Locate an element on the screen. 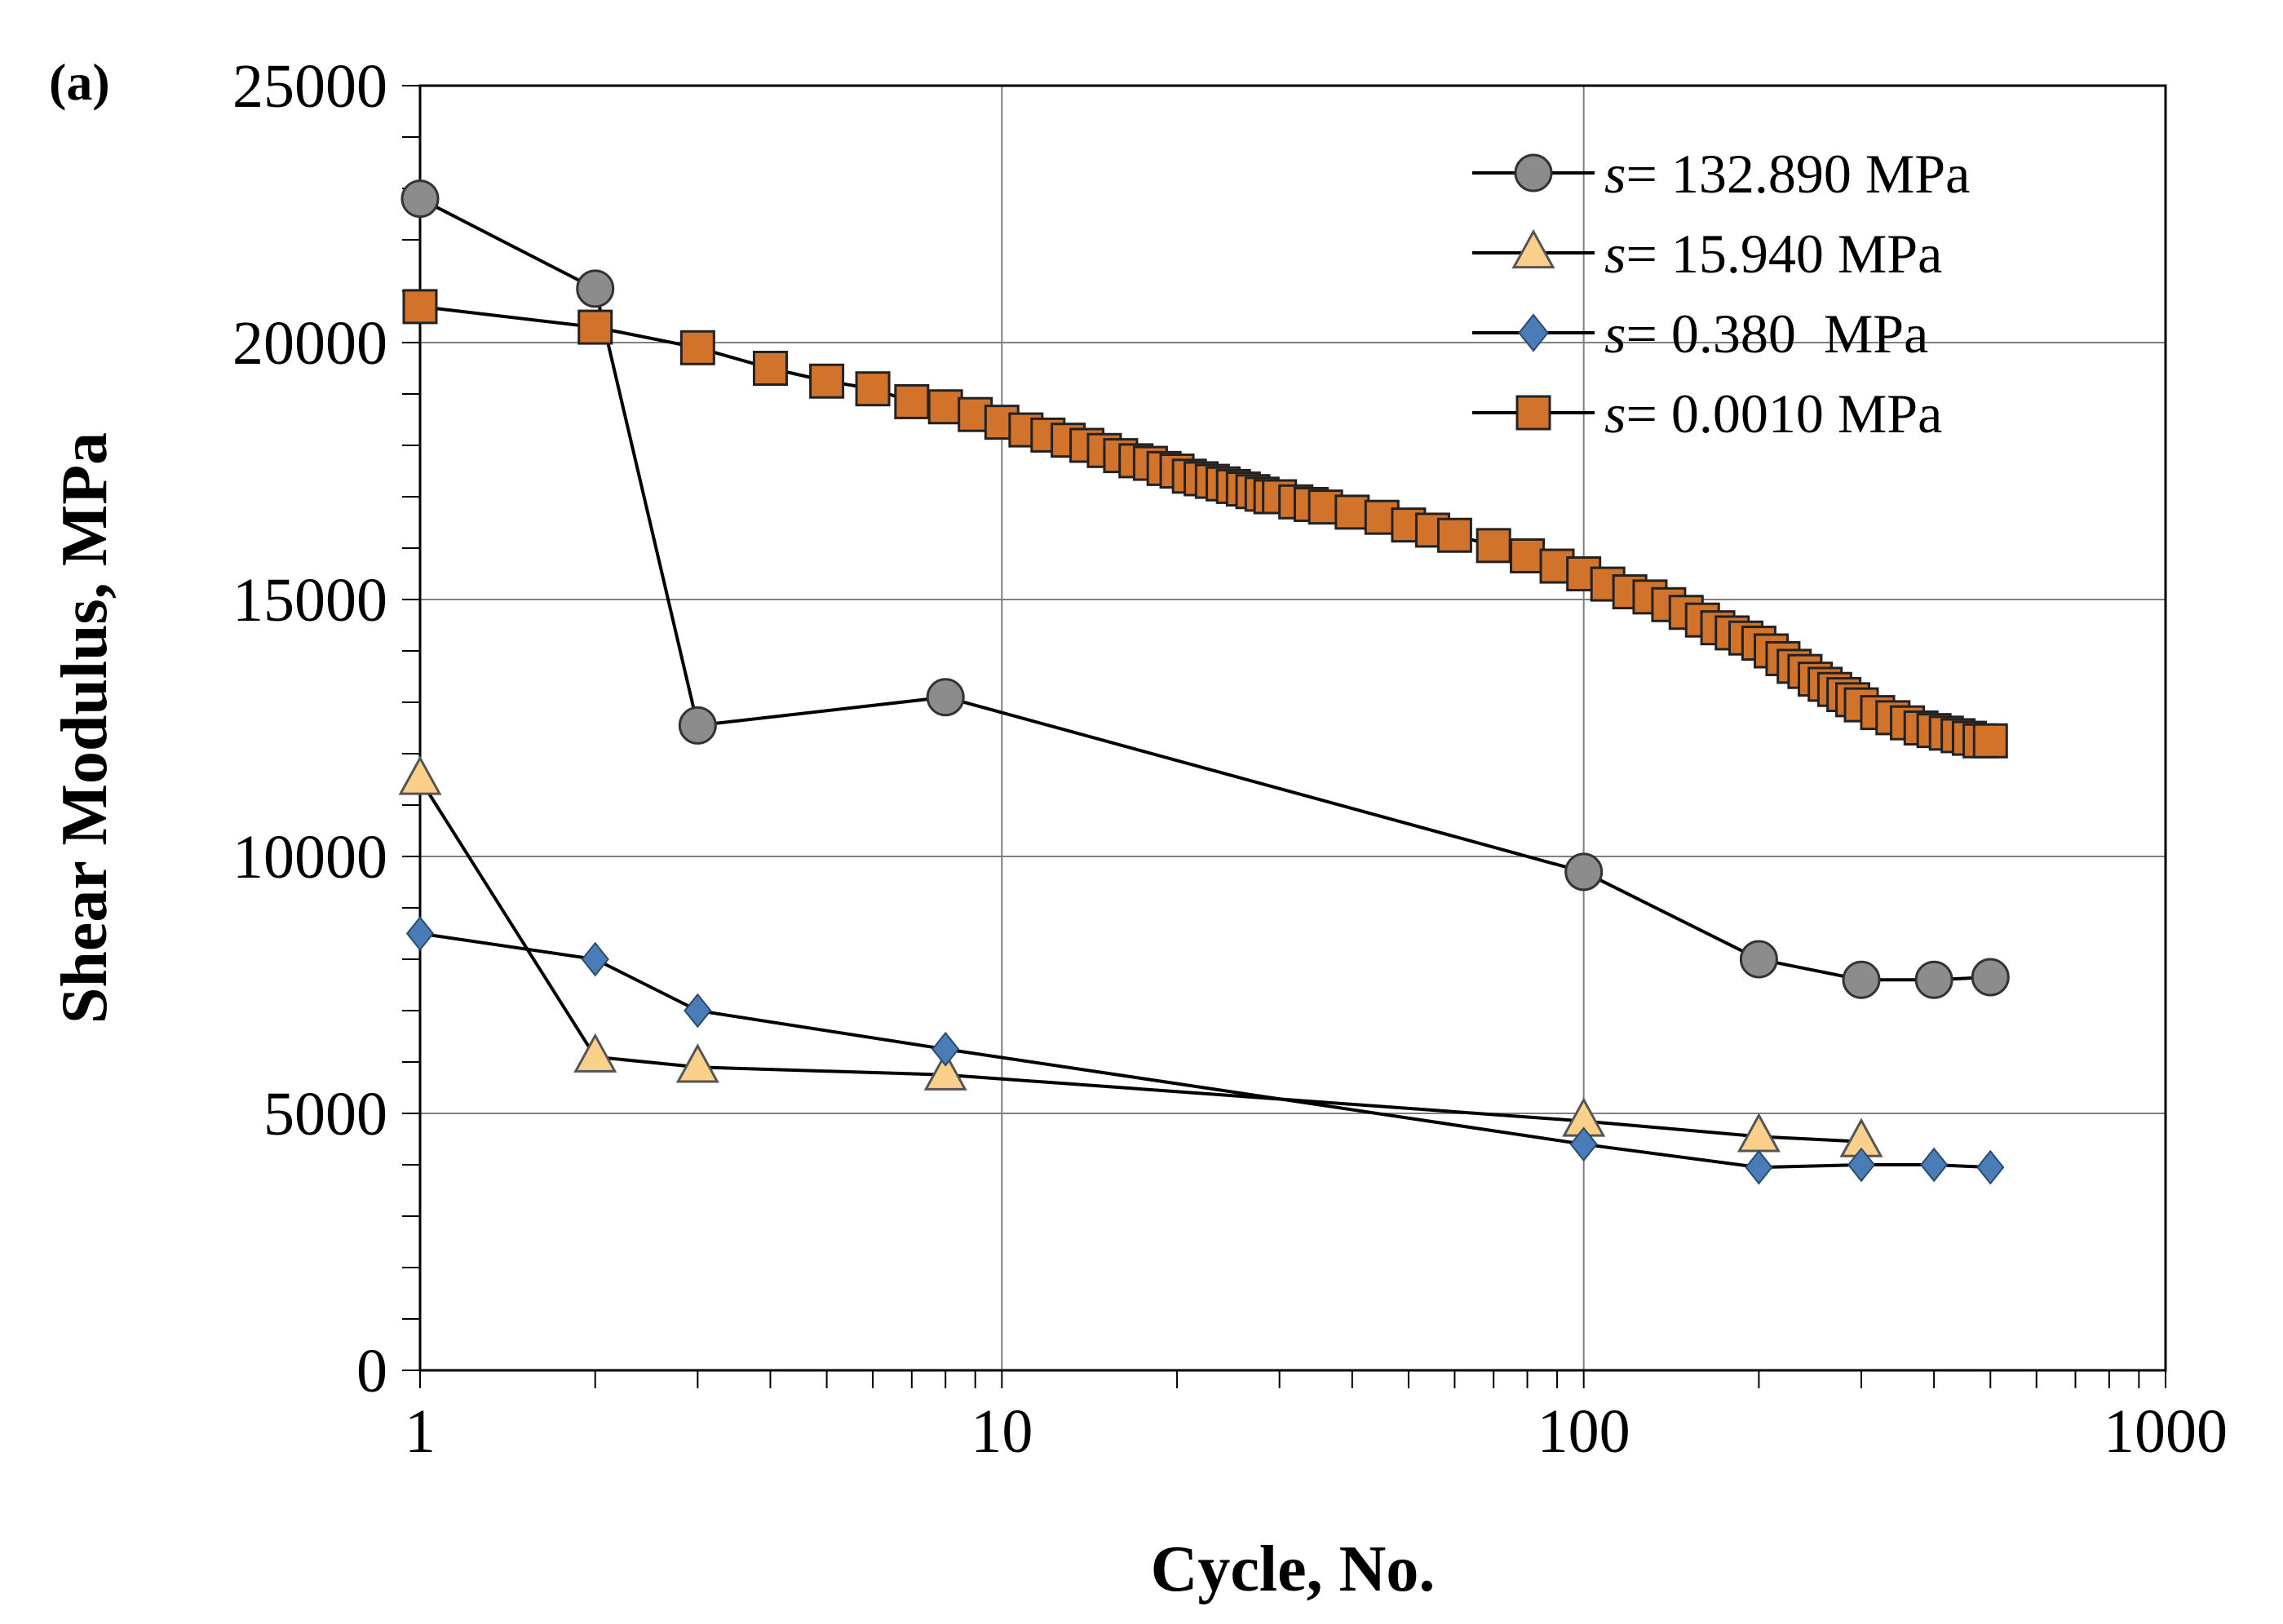  legend-label: s= 15.940 MPa is located at coordinates (1773, 254).